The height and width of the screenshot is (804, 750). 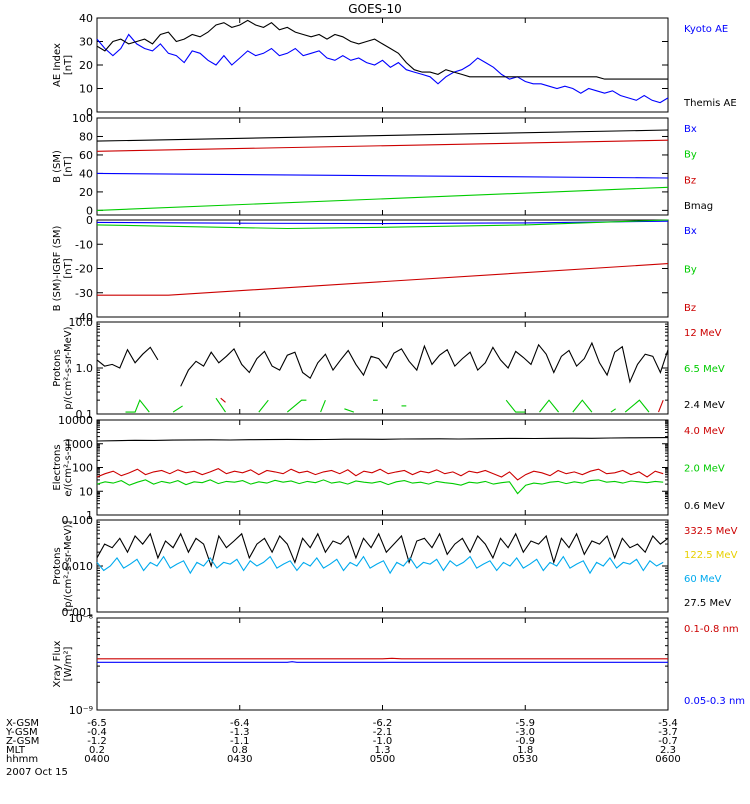 I want to click on y-tick-label: 30, so click(x=86, y=42).